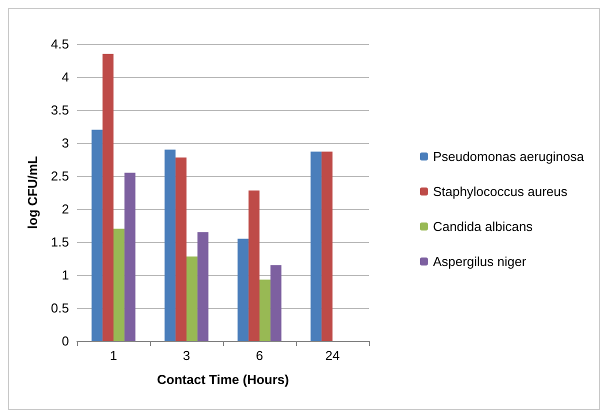  What do you see at coordinates (508, 156) in the screenshot?
I see `legend-label: Pseudomonas aeruginosa` at bounding box center [508, 156].